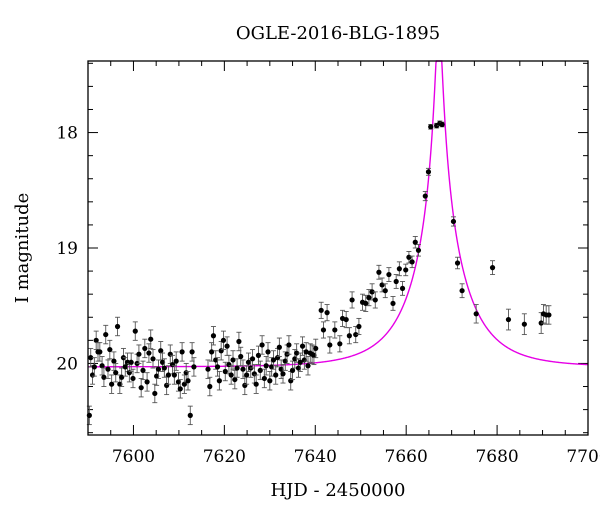 The image size is (600, 512). I want to click on x-axis-label: HJD - 2450000, so click(337, 490).